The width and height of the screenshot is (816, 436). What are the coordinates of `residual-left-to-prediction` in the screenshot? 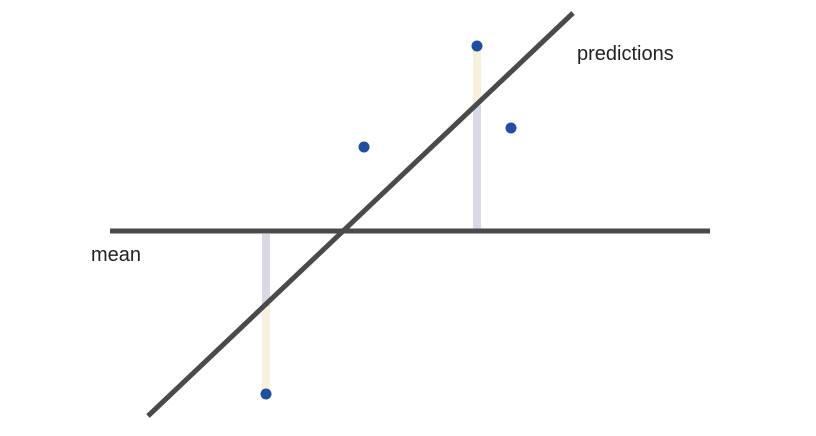 It's located at (266, 350).